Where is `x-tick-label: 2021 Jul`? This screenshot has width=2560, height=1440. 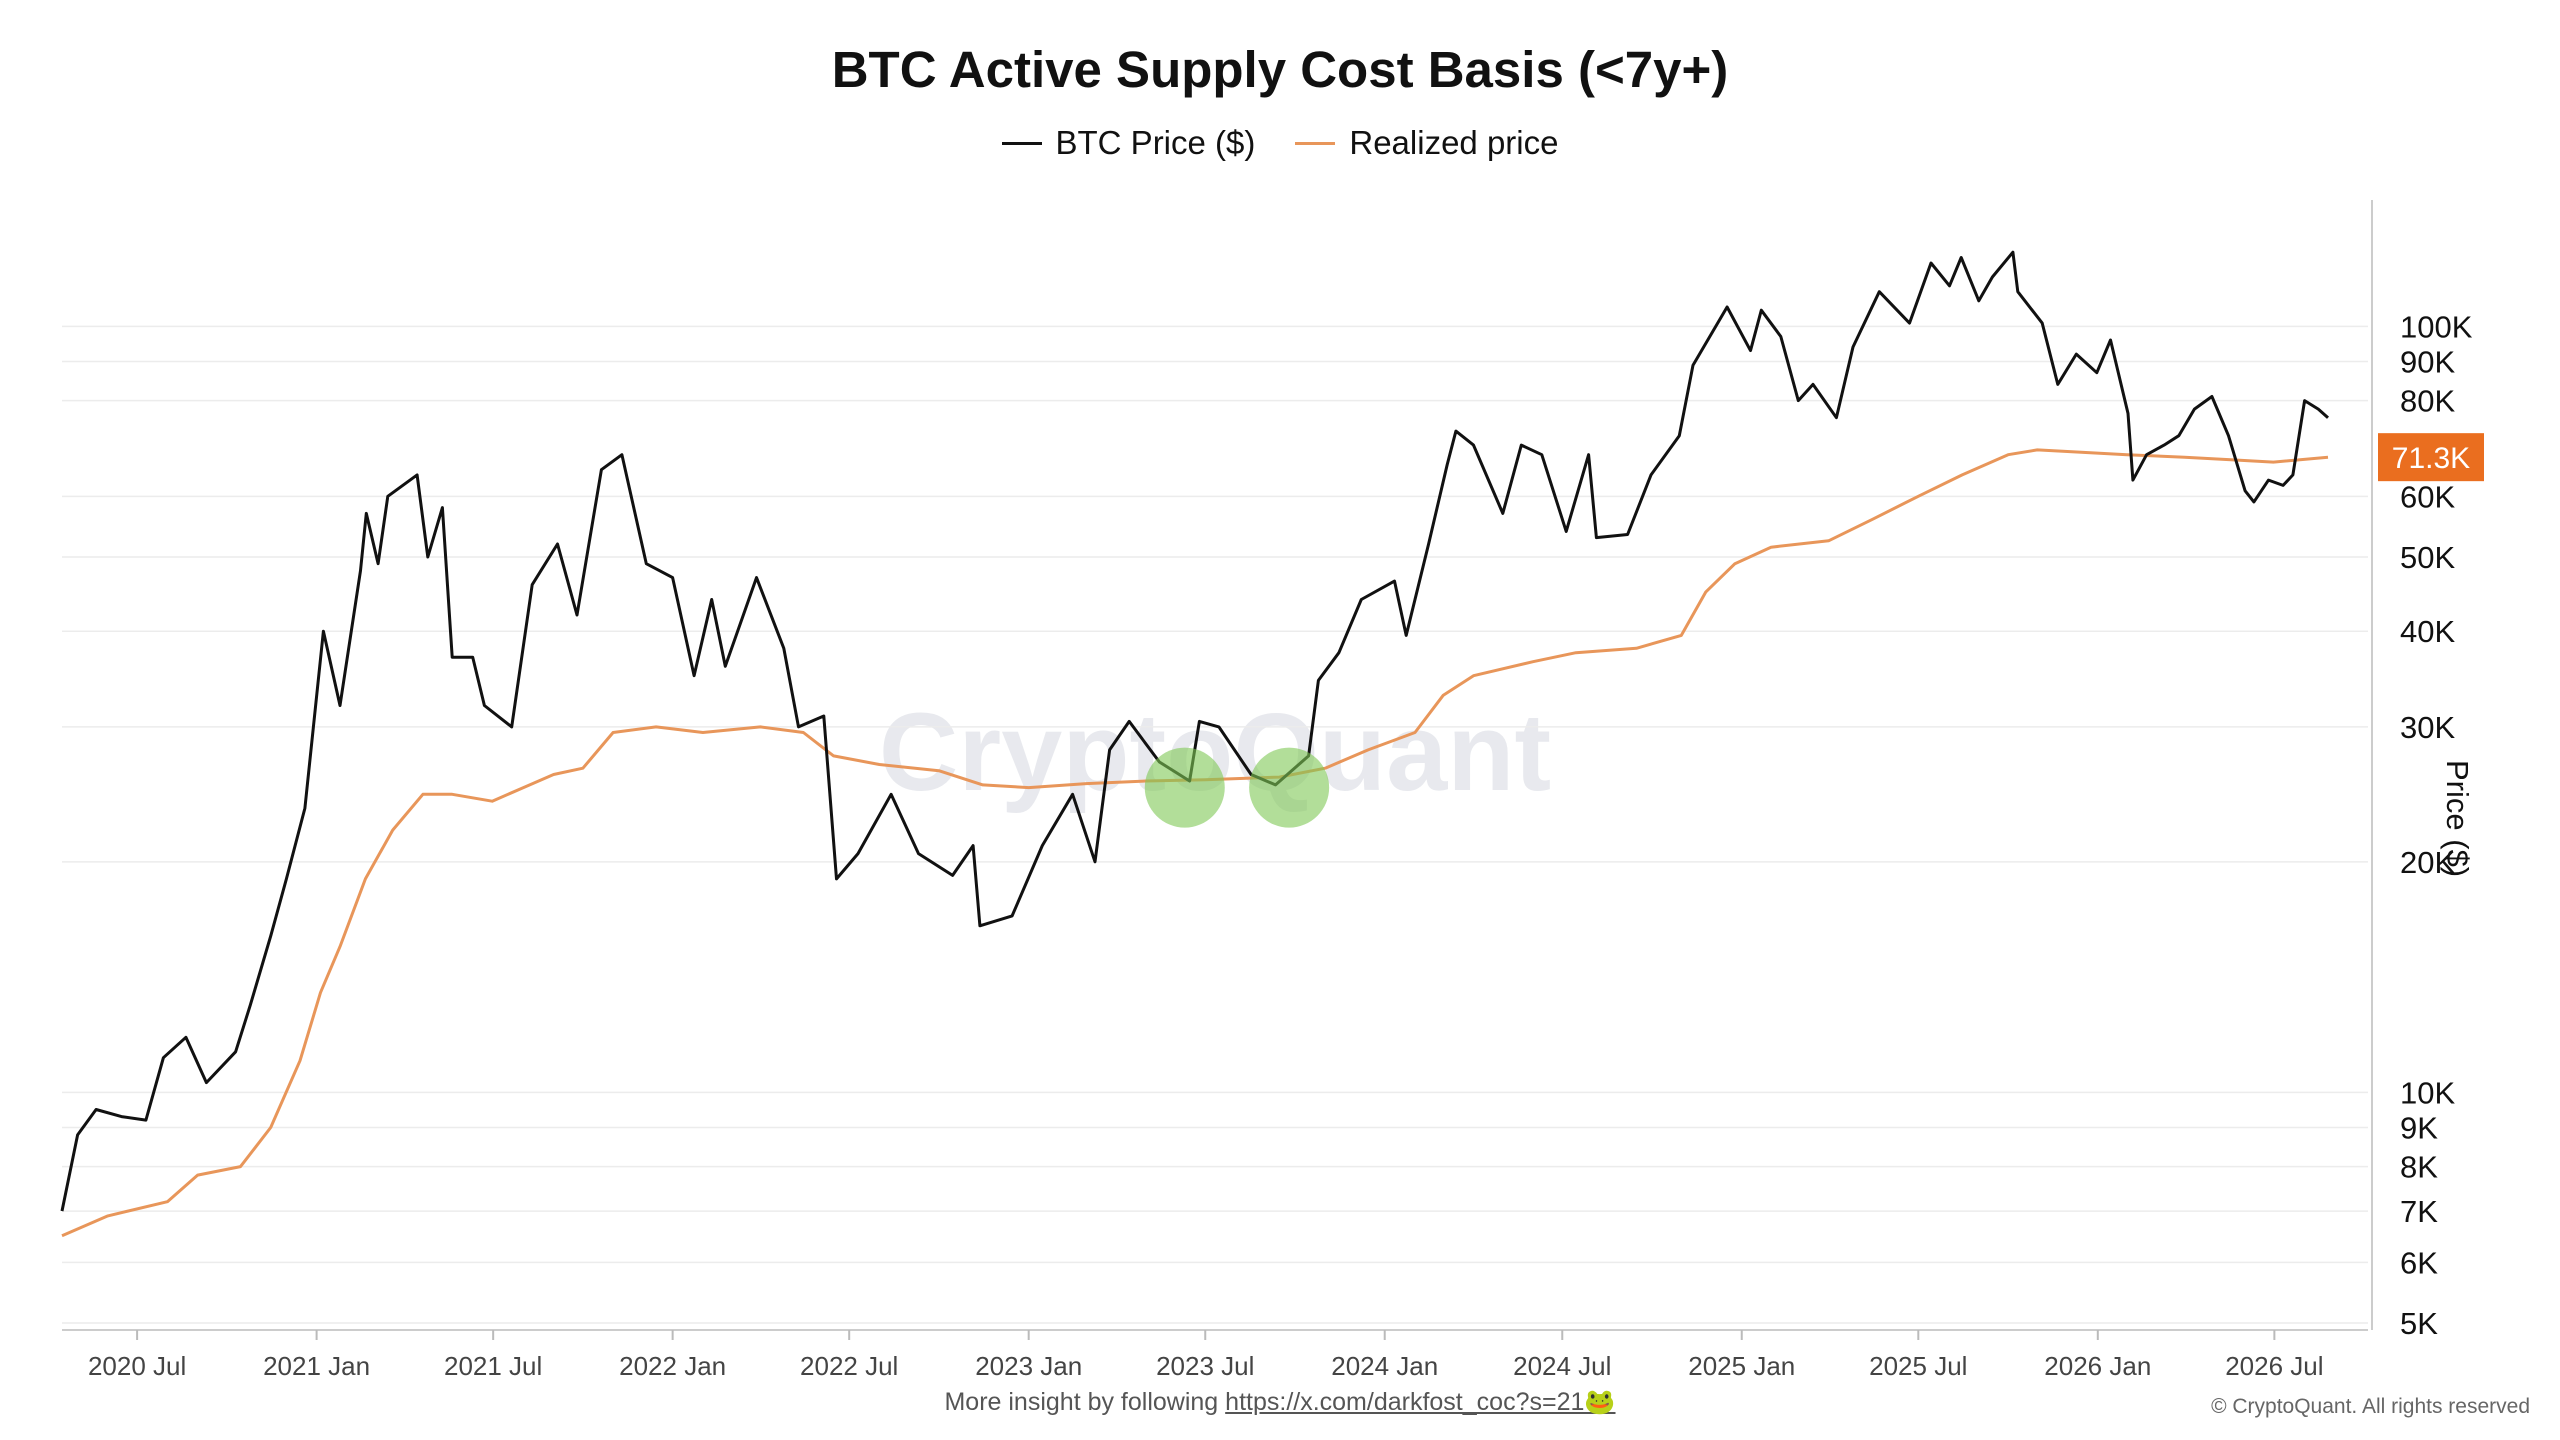
x-tick-label: 2021 Jul is located at coordinates (493, 1366).